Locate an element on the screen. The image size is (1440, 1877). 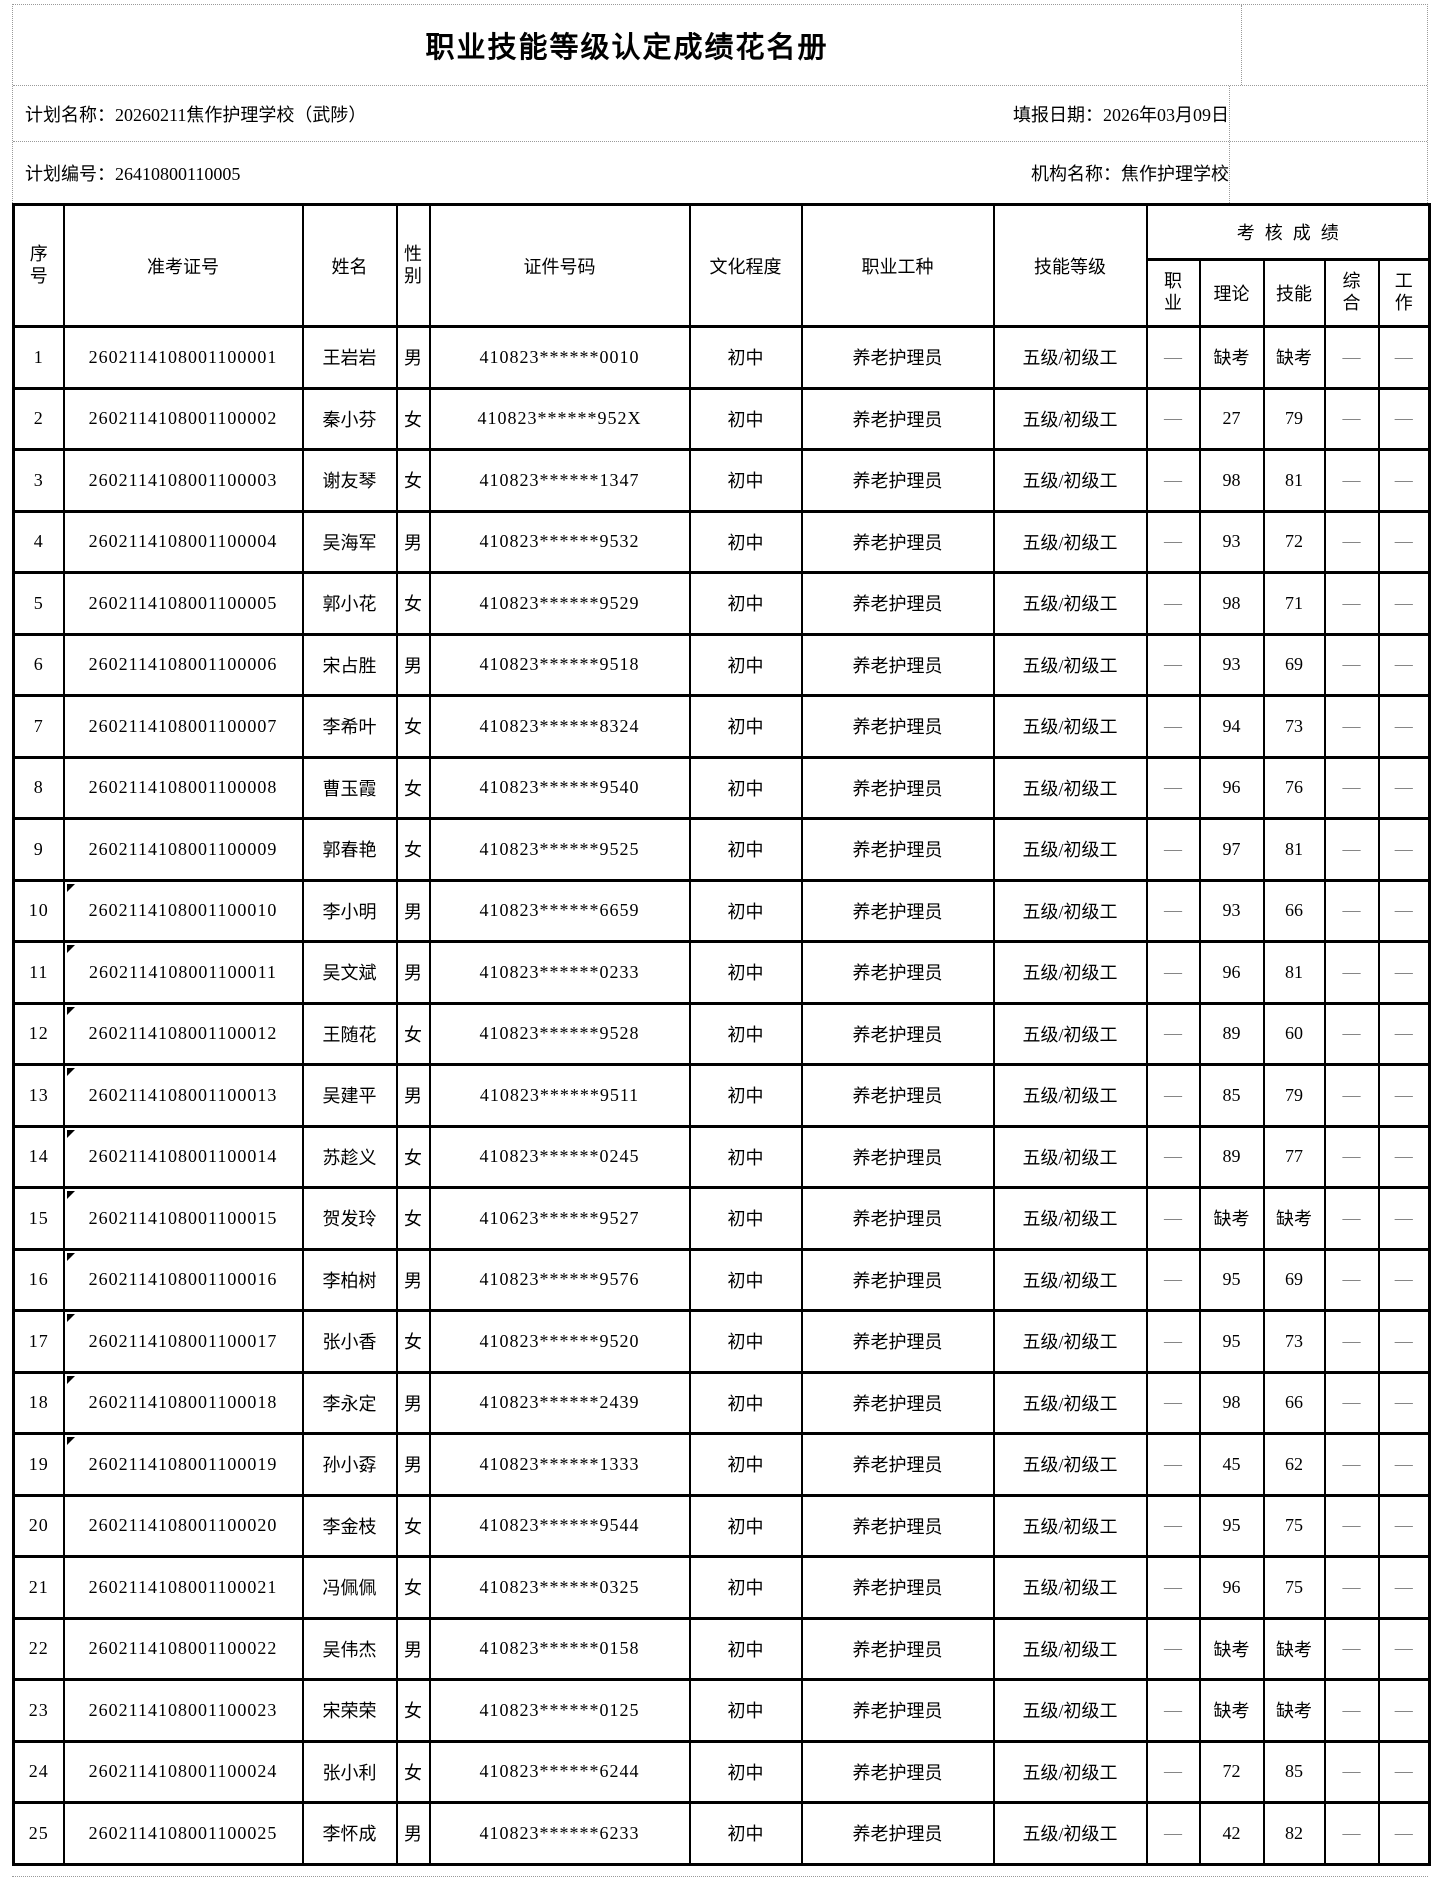
cell-ticket: 2602114108001100003 is located at coordinates (183, 480).